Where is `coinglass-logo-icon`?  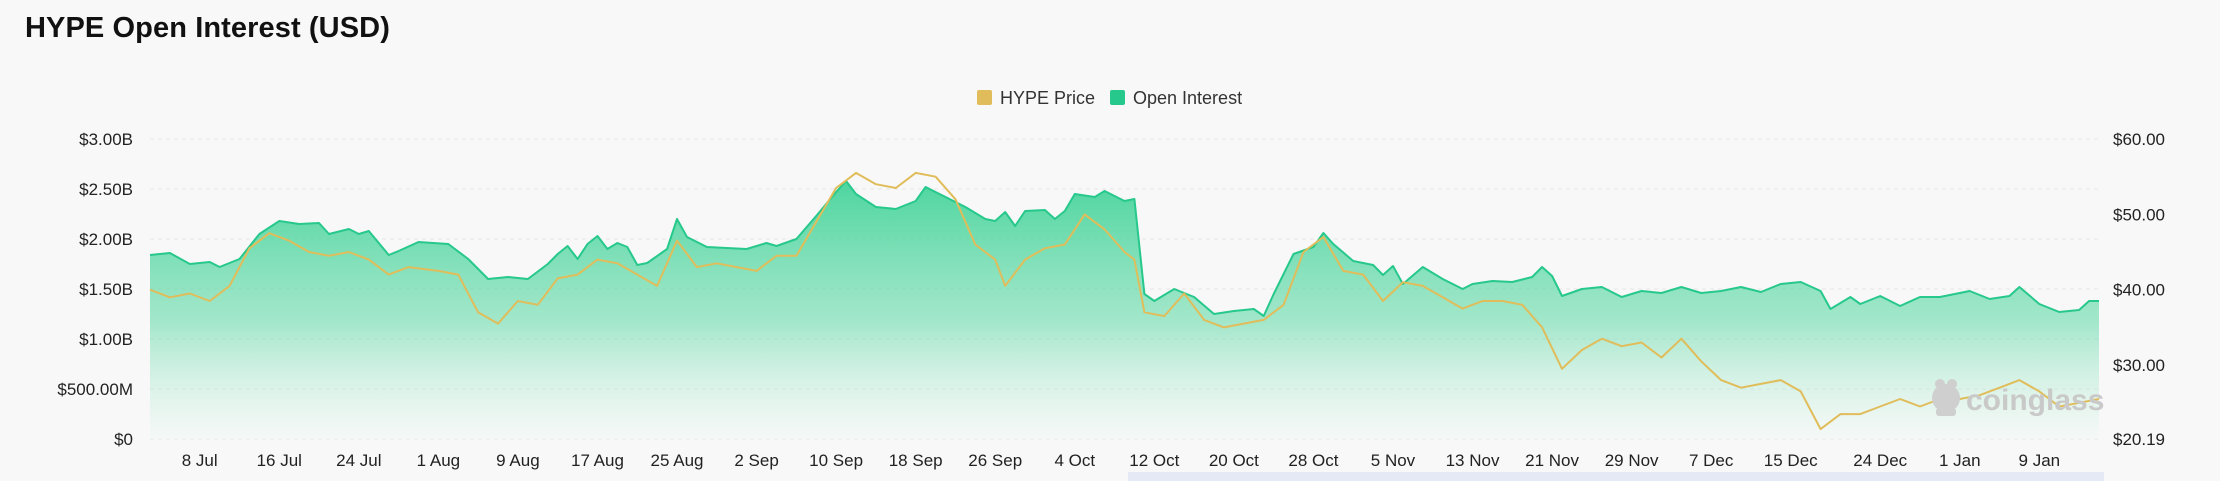 coinglass-logo-icon is located at coordinates (1946, 397).